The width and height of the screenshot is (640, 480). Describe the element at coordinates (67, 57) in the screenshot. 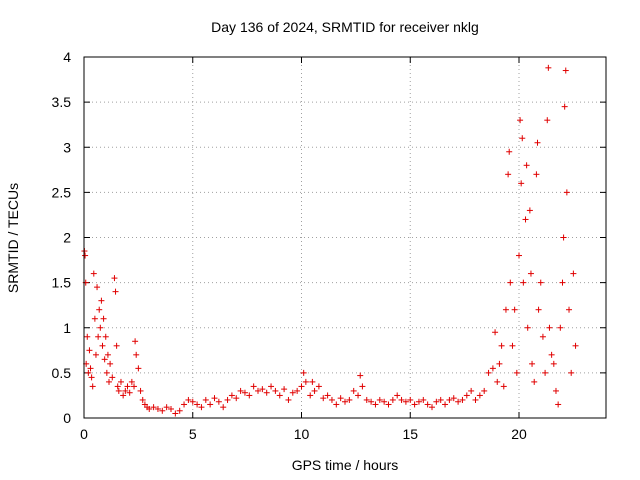

I see `y-tick-label: 4` at that location.